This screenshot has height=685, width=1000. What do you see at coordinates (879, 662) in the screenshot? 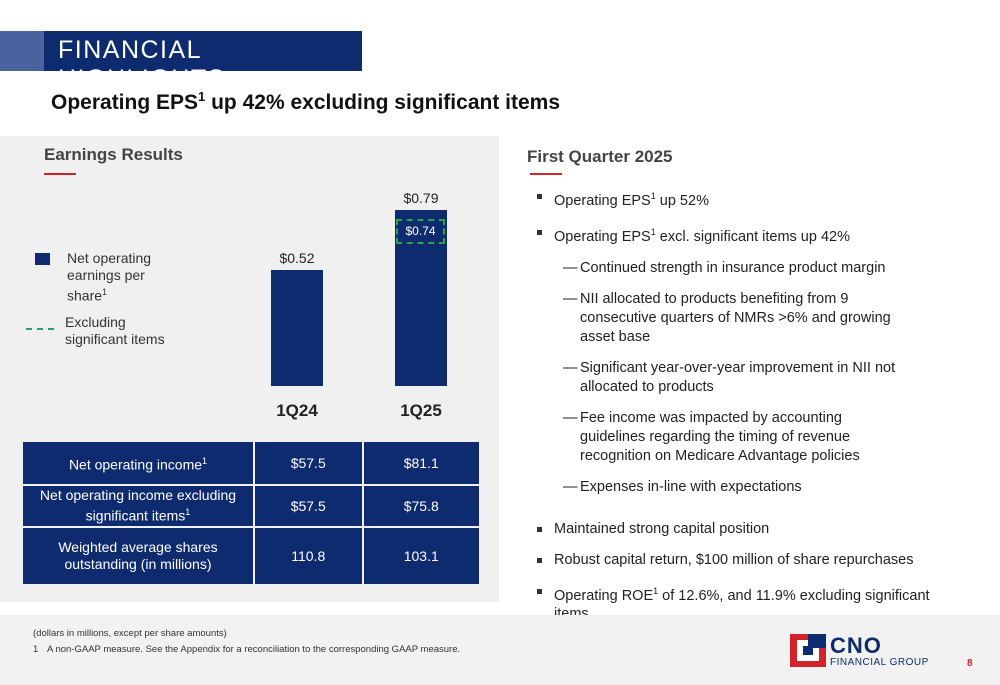
I see `logo-subtitle: FINANCIAL GROUP` at bounding box center [879, 662].